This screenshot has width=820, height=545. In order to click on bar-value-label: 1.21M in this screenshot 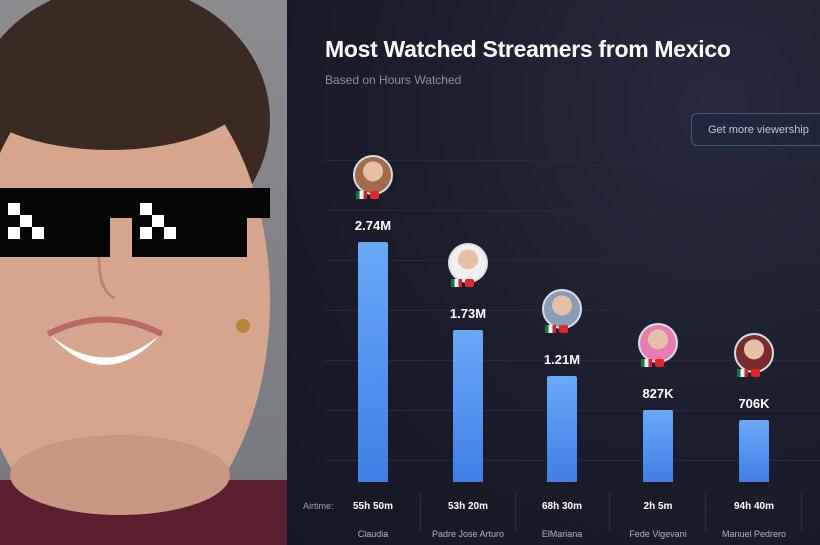, I will do `click(562, 359)`.